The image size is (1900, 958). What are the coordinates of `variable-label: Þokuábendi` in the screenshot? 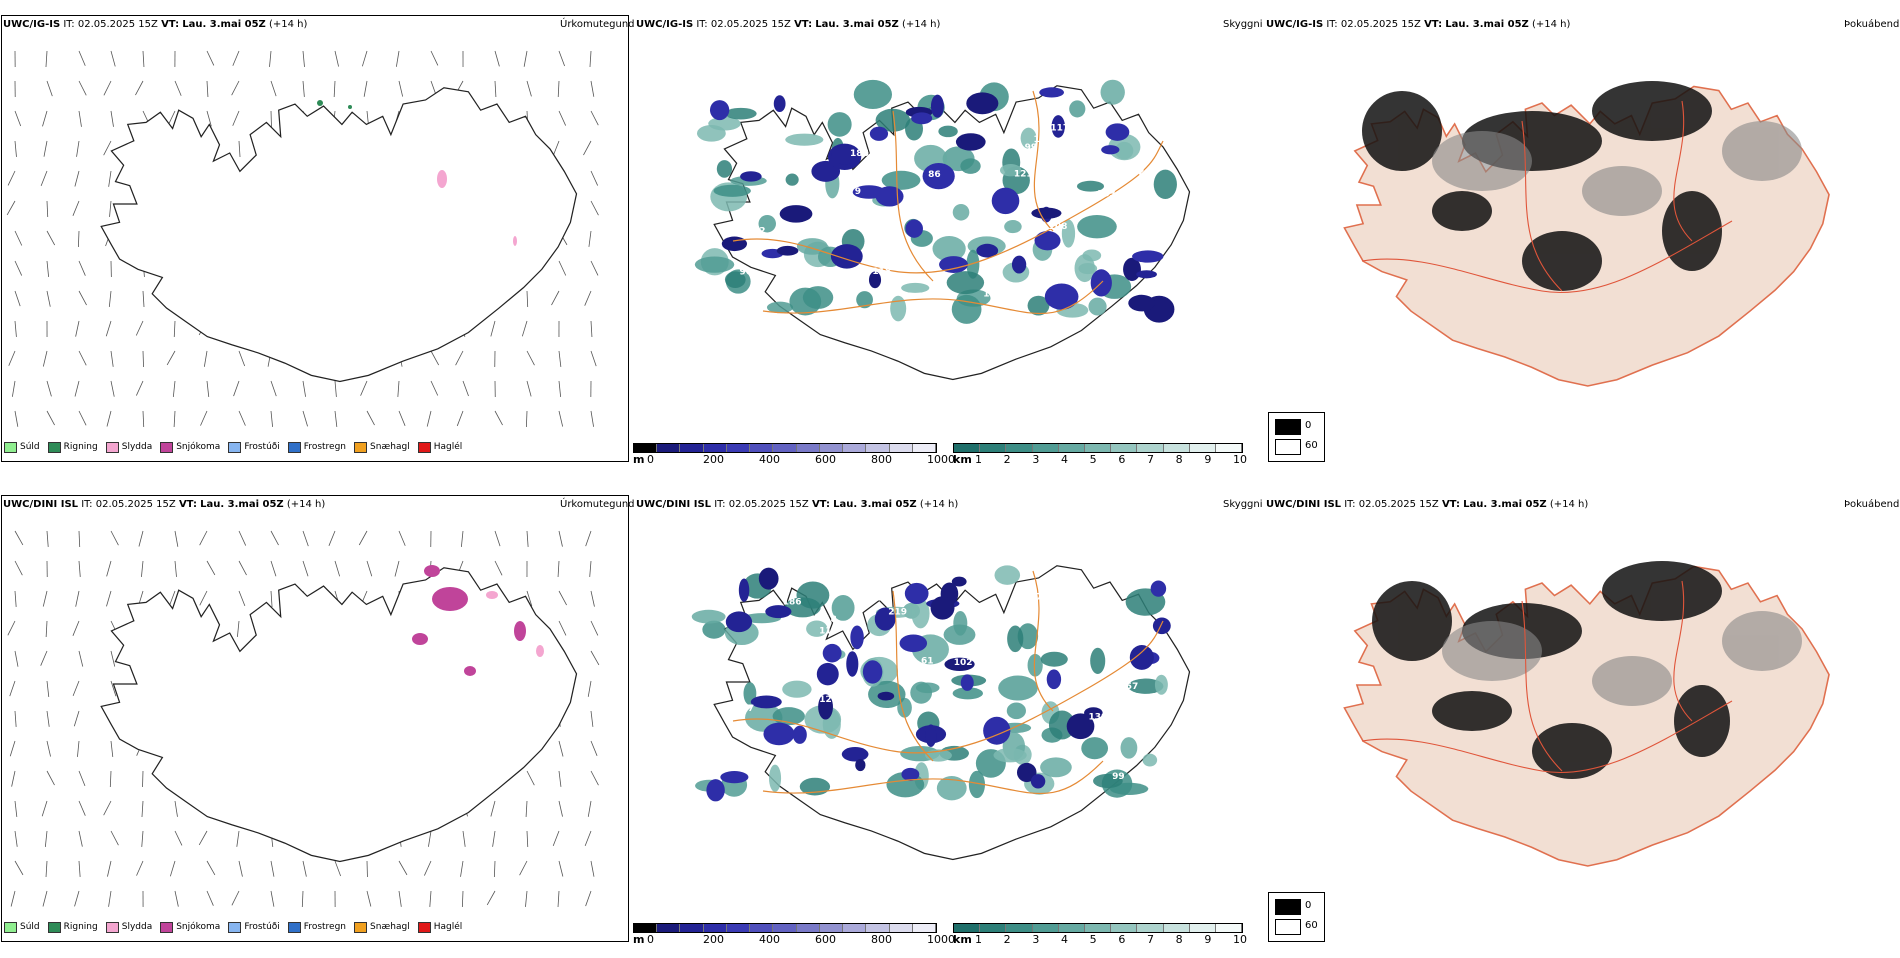 It's located at (1872, 504).